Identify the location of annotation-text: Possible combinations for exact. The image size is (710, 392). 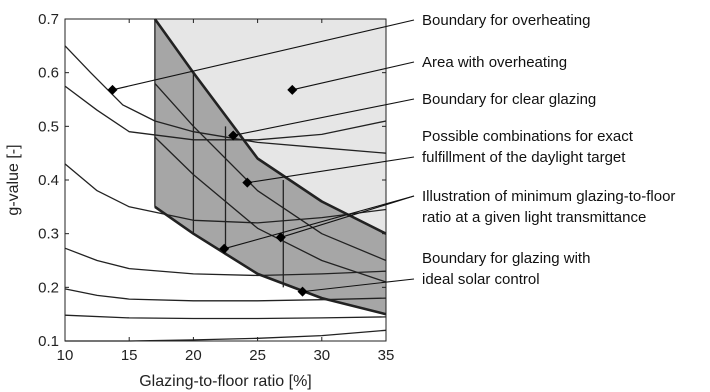
(528, 136).